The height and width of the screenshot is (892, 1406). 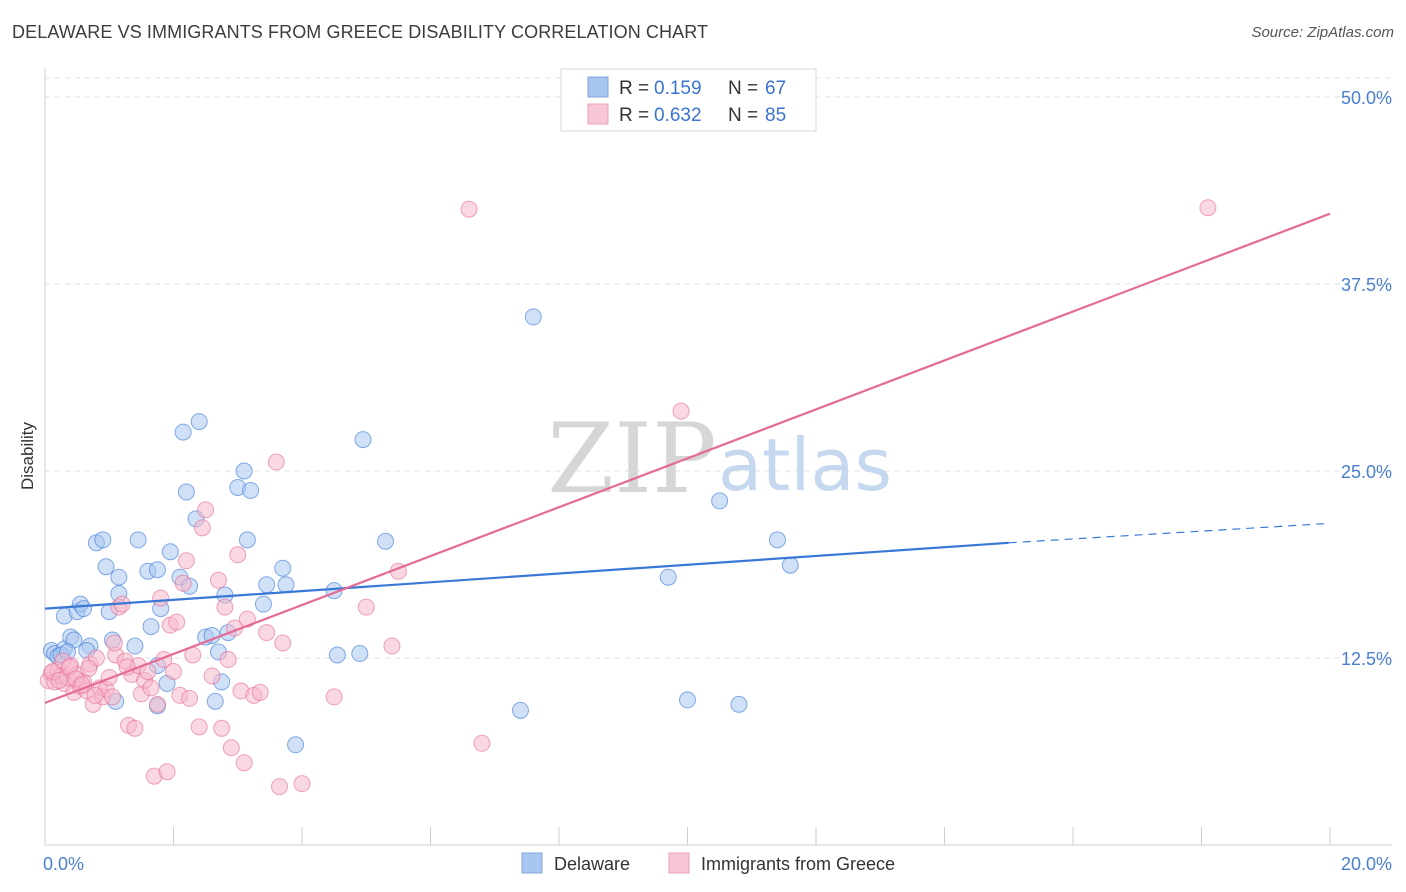 I want to click on legend-r-label-2: R =, so click(x=634, y=115).